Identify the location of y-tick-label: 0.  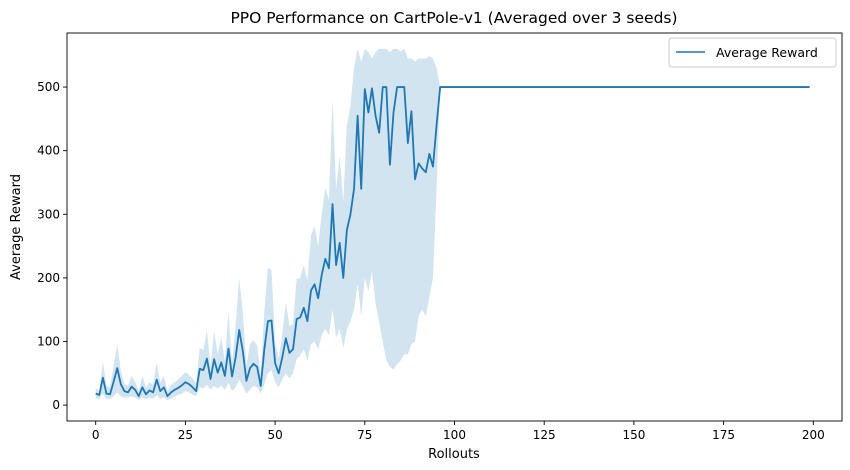
(56, 405).